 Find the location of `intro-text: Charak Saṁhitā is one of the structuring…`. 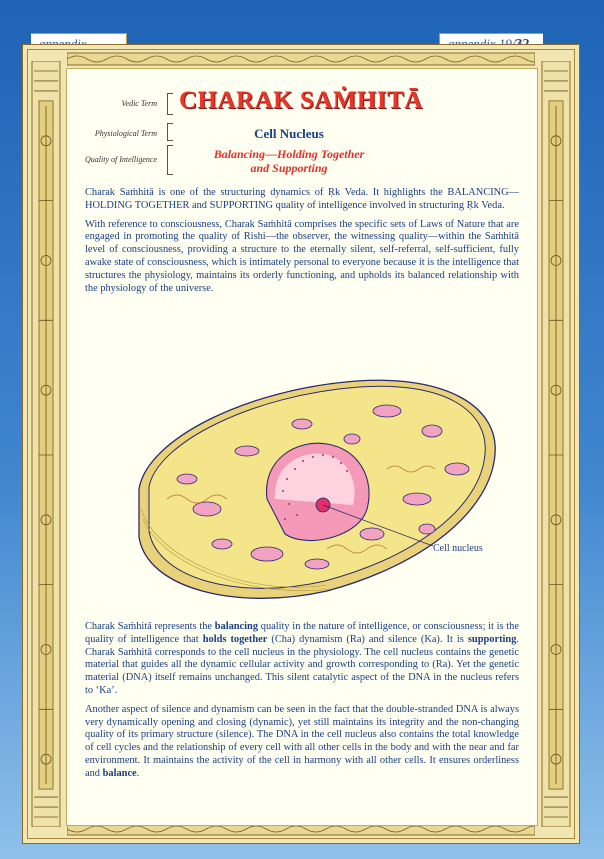

intro-text: Charak Saṁhitā is one of the structuring… is located at coordinates (302, 244).